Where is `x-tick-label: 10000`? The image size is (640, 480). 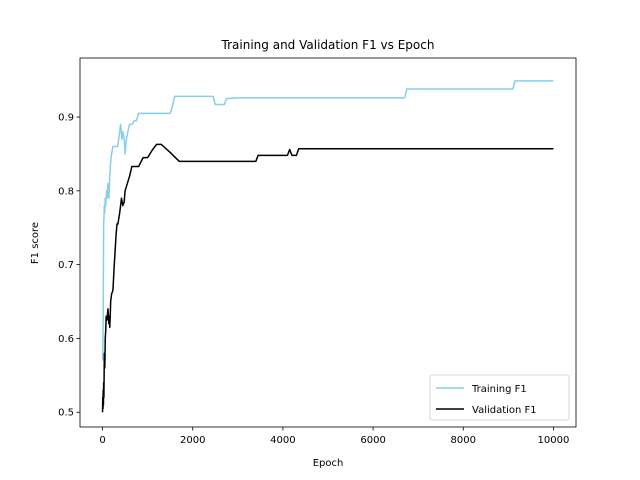 x-tick-label: 10000 is located at coordinates (554, 440).